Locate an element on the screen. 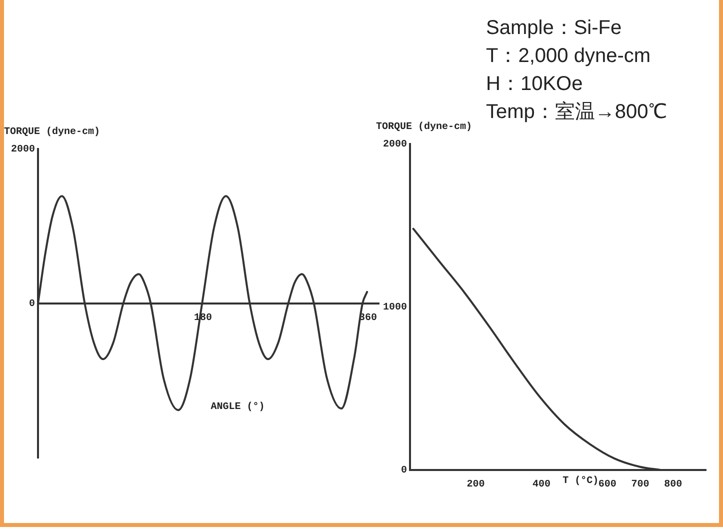  x-tick-label: 400 is located at coordinates (541, 485).